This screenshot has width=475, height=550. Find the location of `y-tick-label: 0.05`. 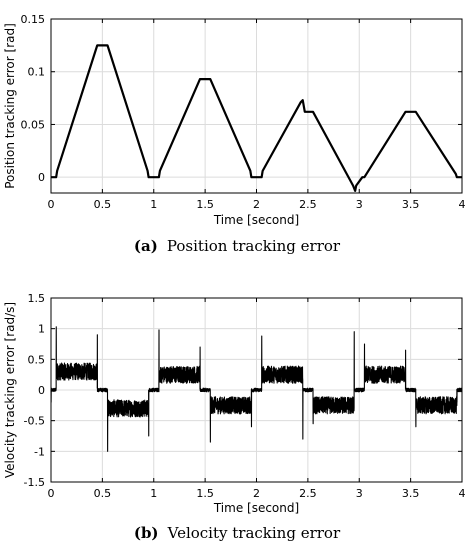

y-tick-label: 0.05 is located at coordinates (33, 124).